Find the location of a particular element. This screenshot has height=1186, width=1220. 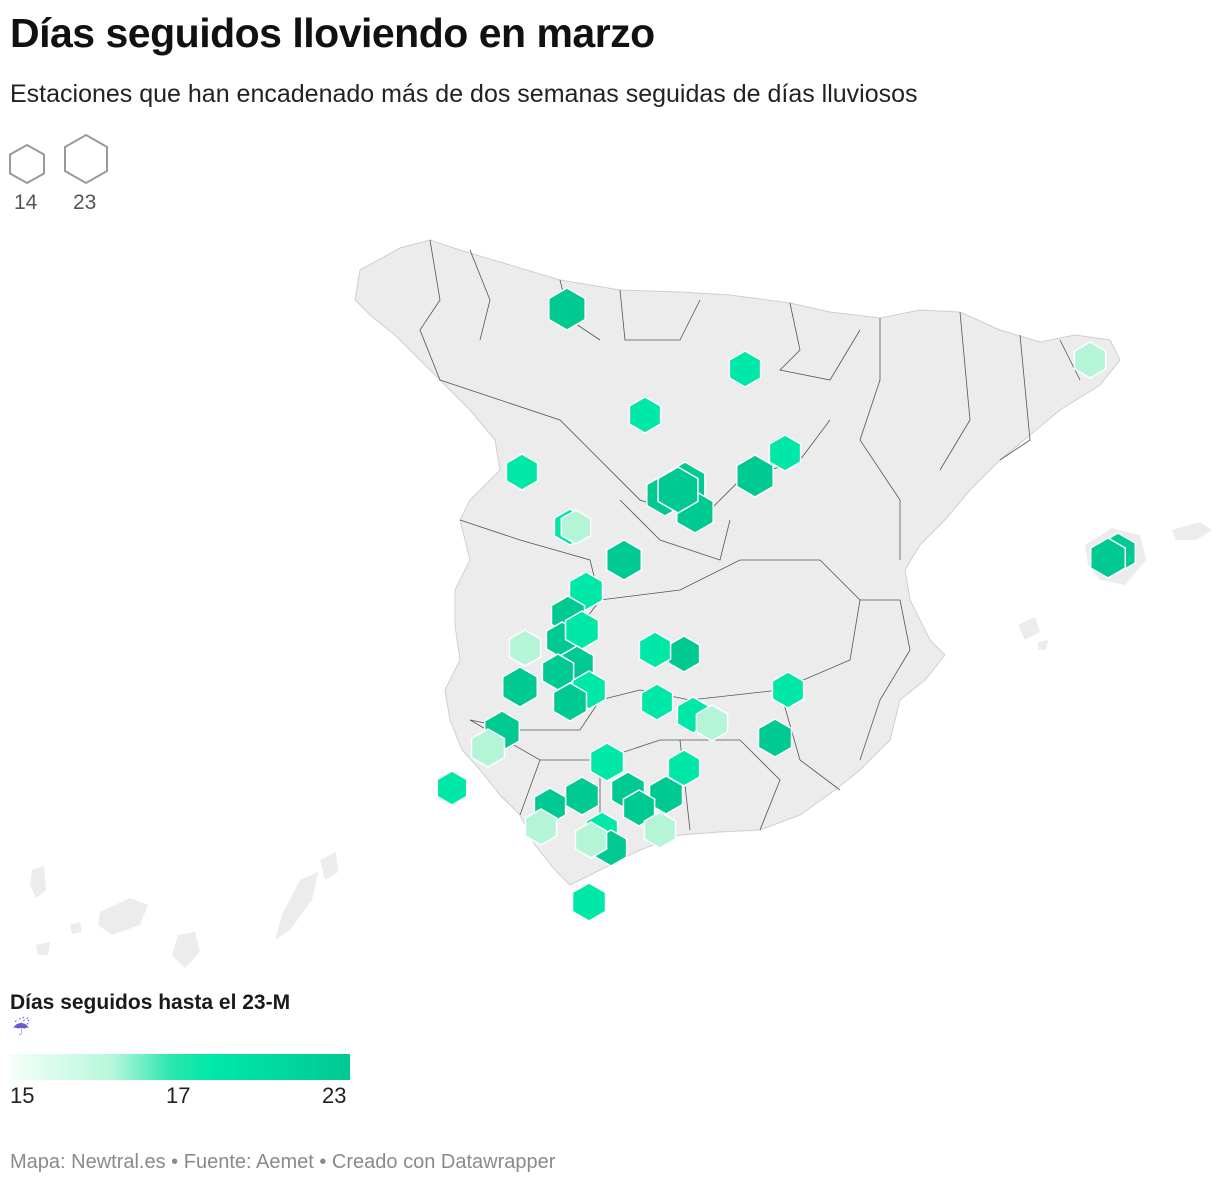

border-galicia is located at coordinates (460, 320).